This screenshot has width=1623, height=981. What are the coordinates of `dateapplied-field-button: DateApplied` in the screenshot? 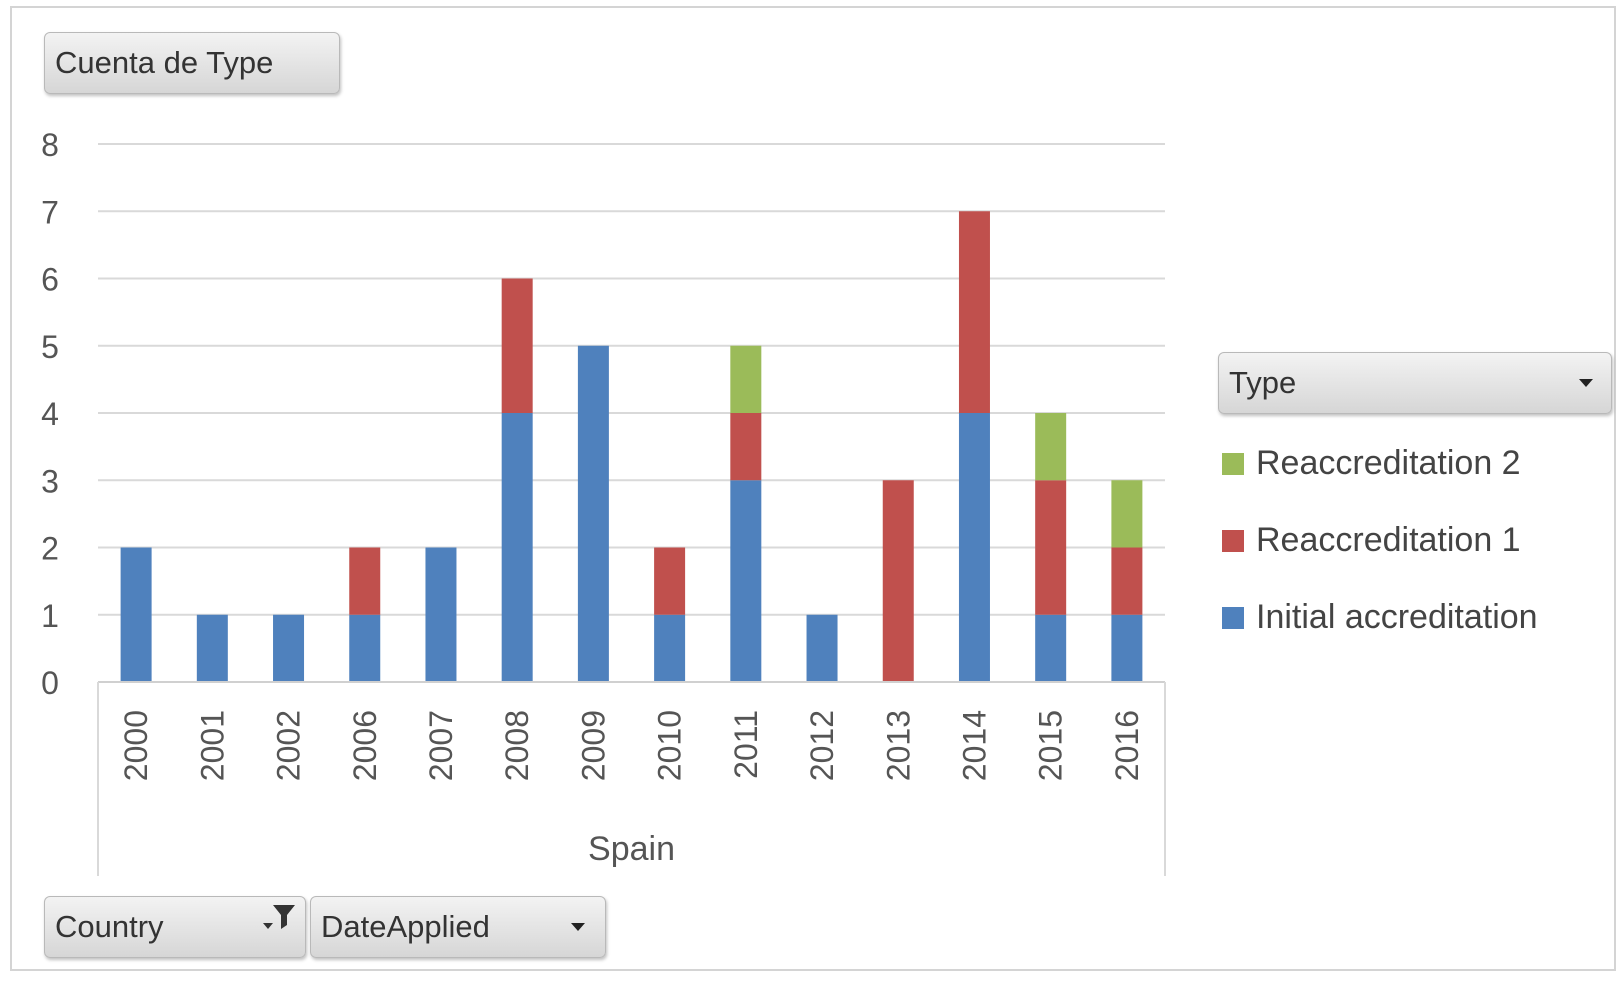 It's located at (458, 927).